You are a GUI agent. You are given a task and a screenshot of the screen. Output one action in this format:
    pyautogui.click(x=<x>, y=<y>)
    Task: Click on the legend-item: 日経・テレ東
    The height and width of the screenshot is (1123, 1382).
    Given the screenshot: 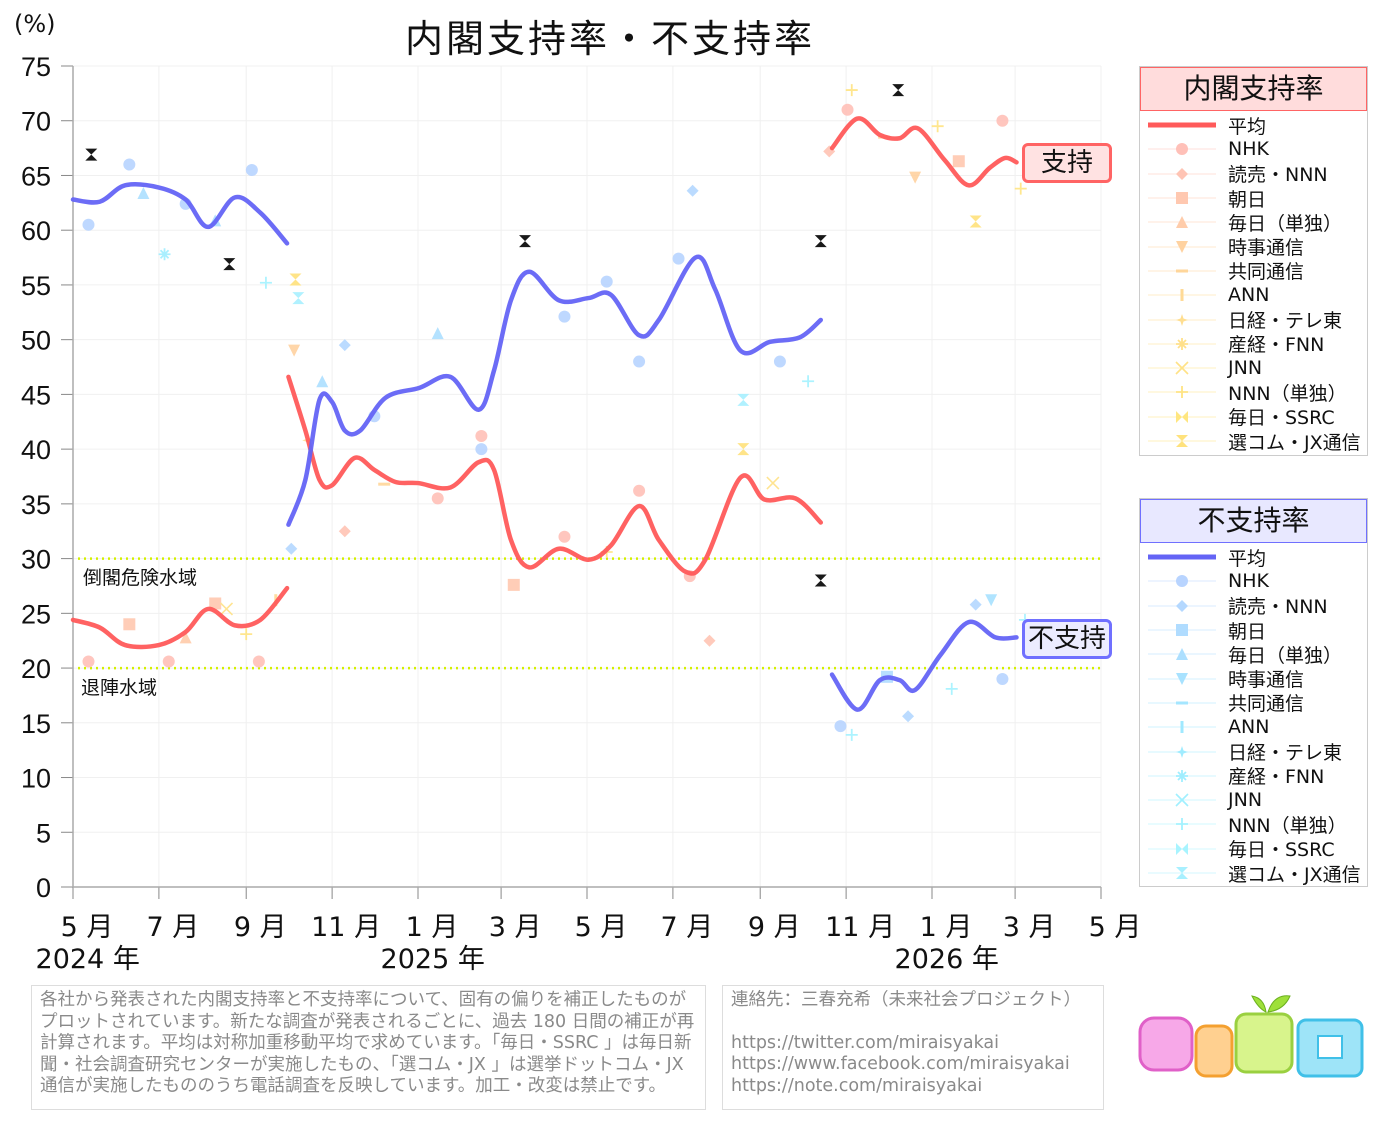 What is the action you would take?
    pyautogui.click(x=1253, y=320)
    